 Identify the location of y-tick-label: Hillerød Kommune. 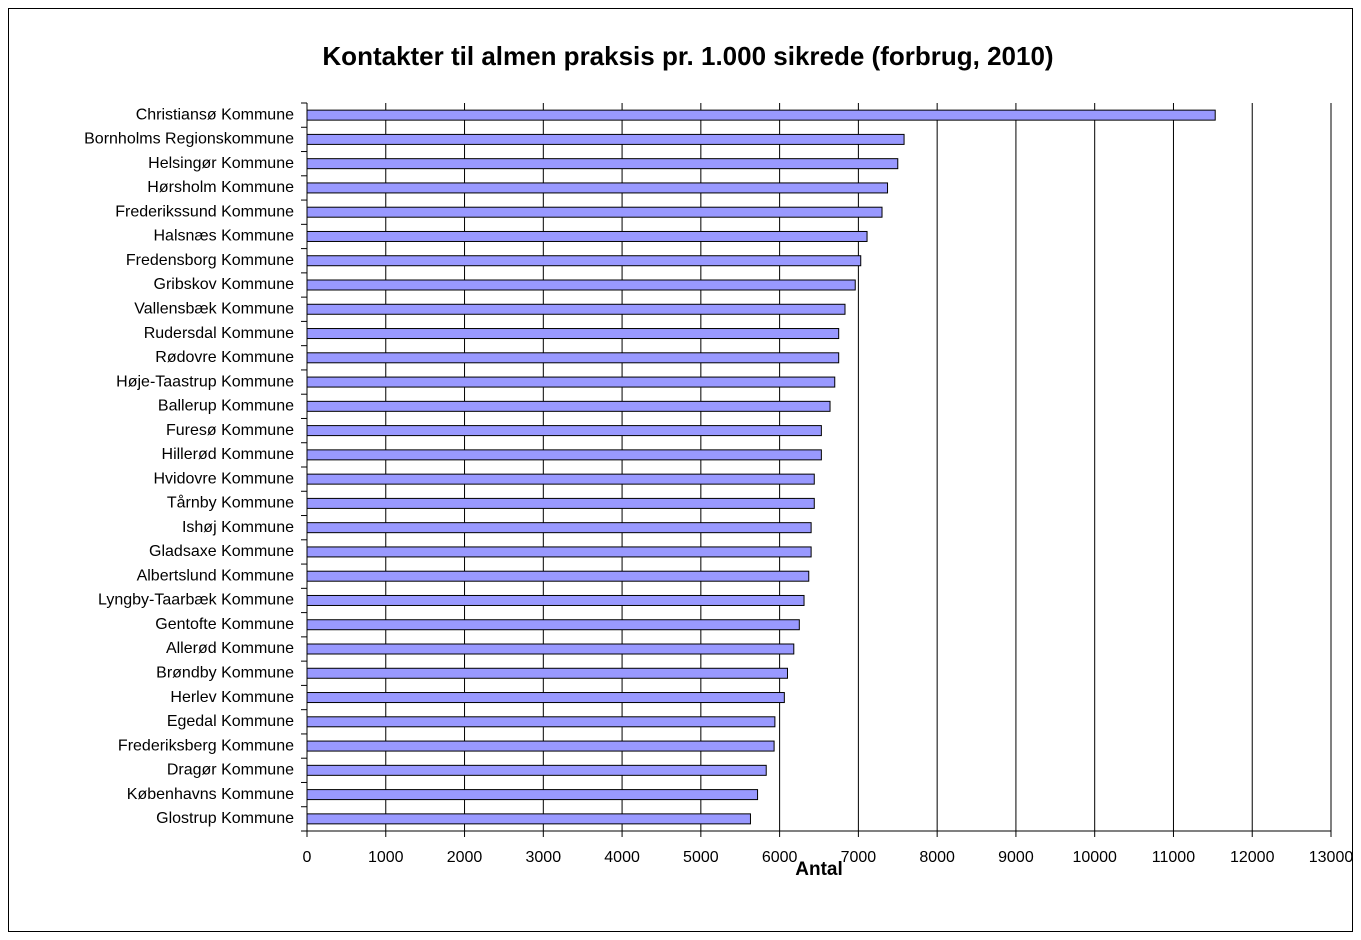
(228, 454).